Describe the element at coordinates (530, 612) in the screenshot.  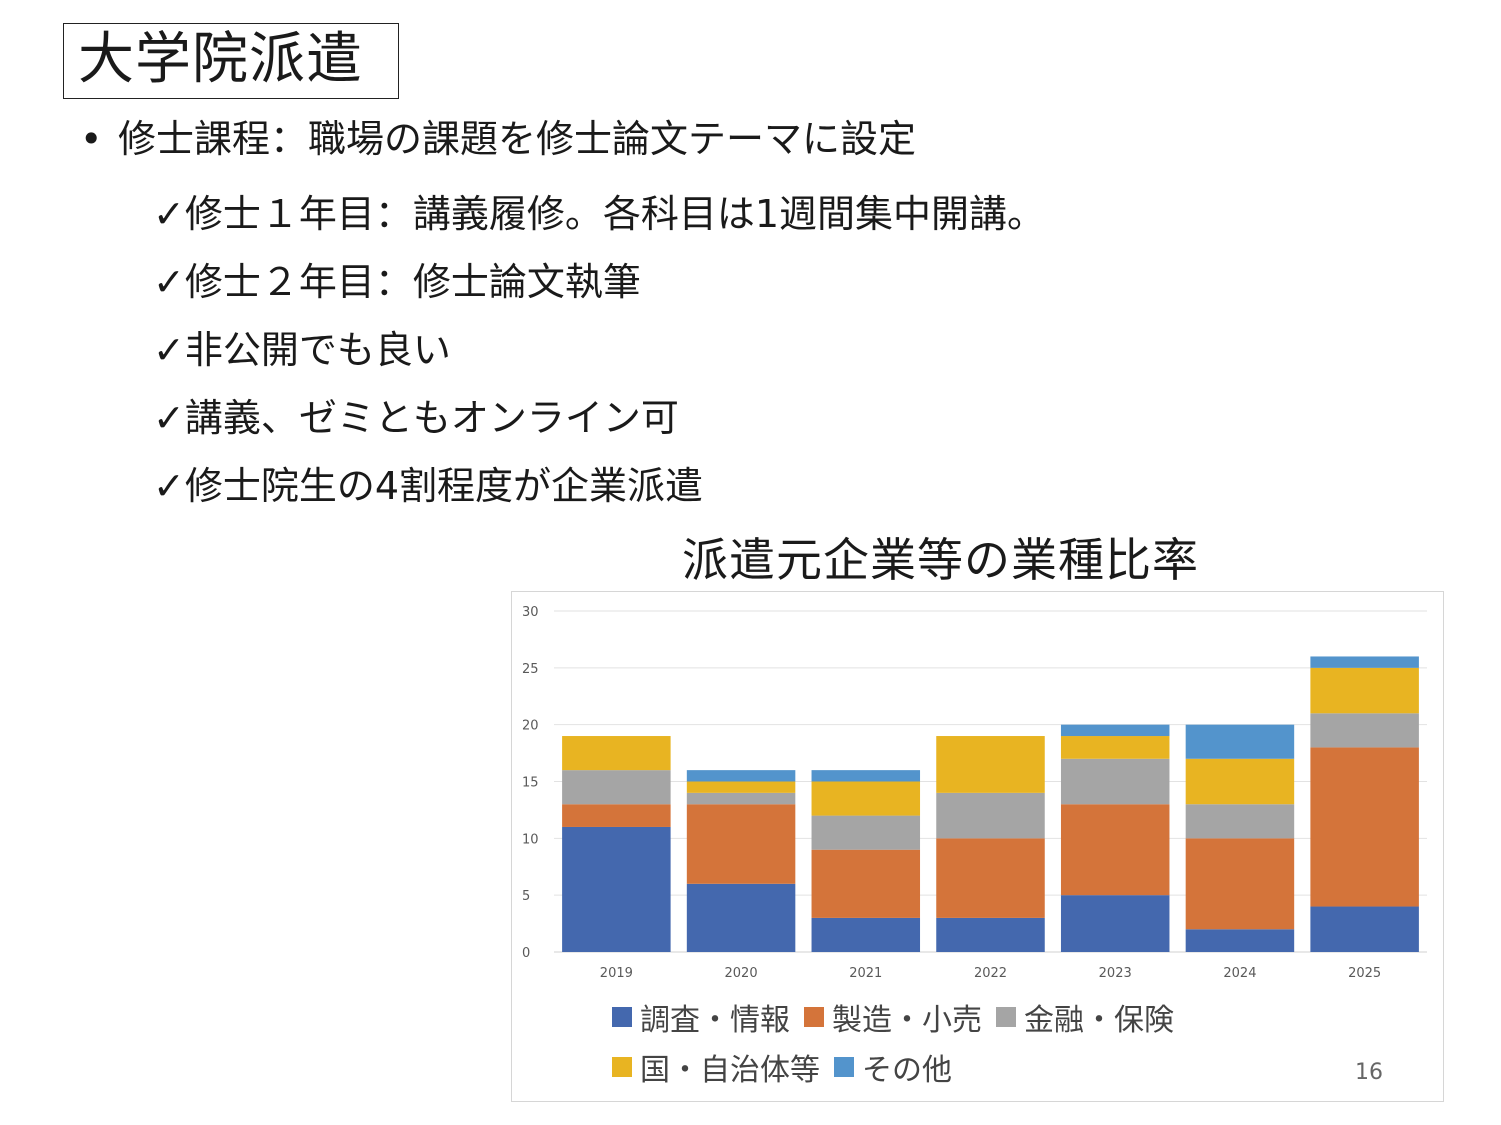
I see `y-tick-label: 30` at that location.